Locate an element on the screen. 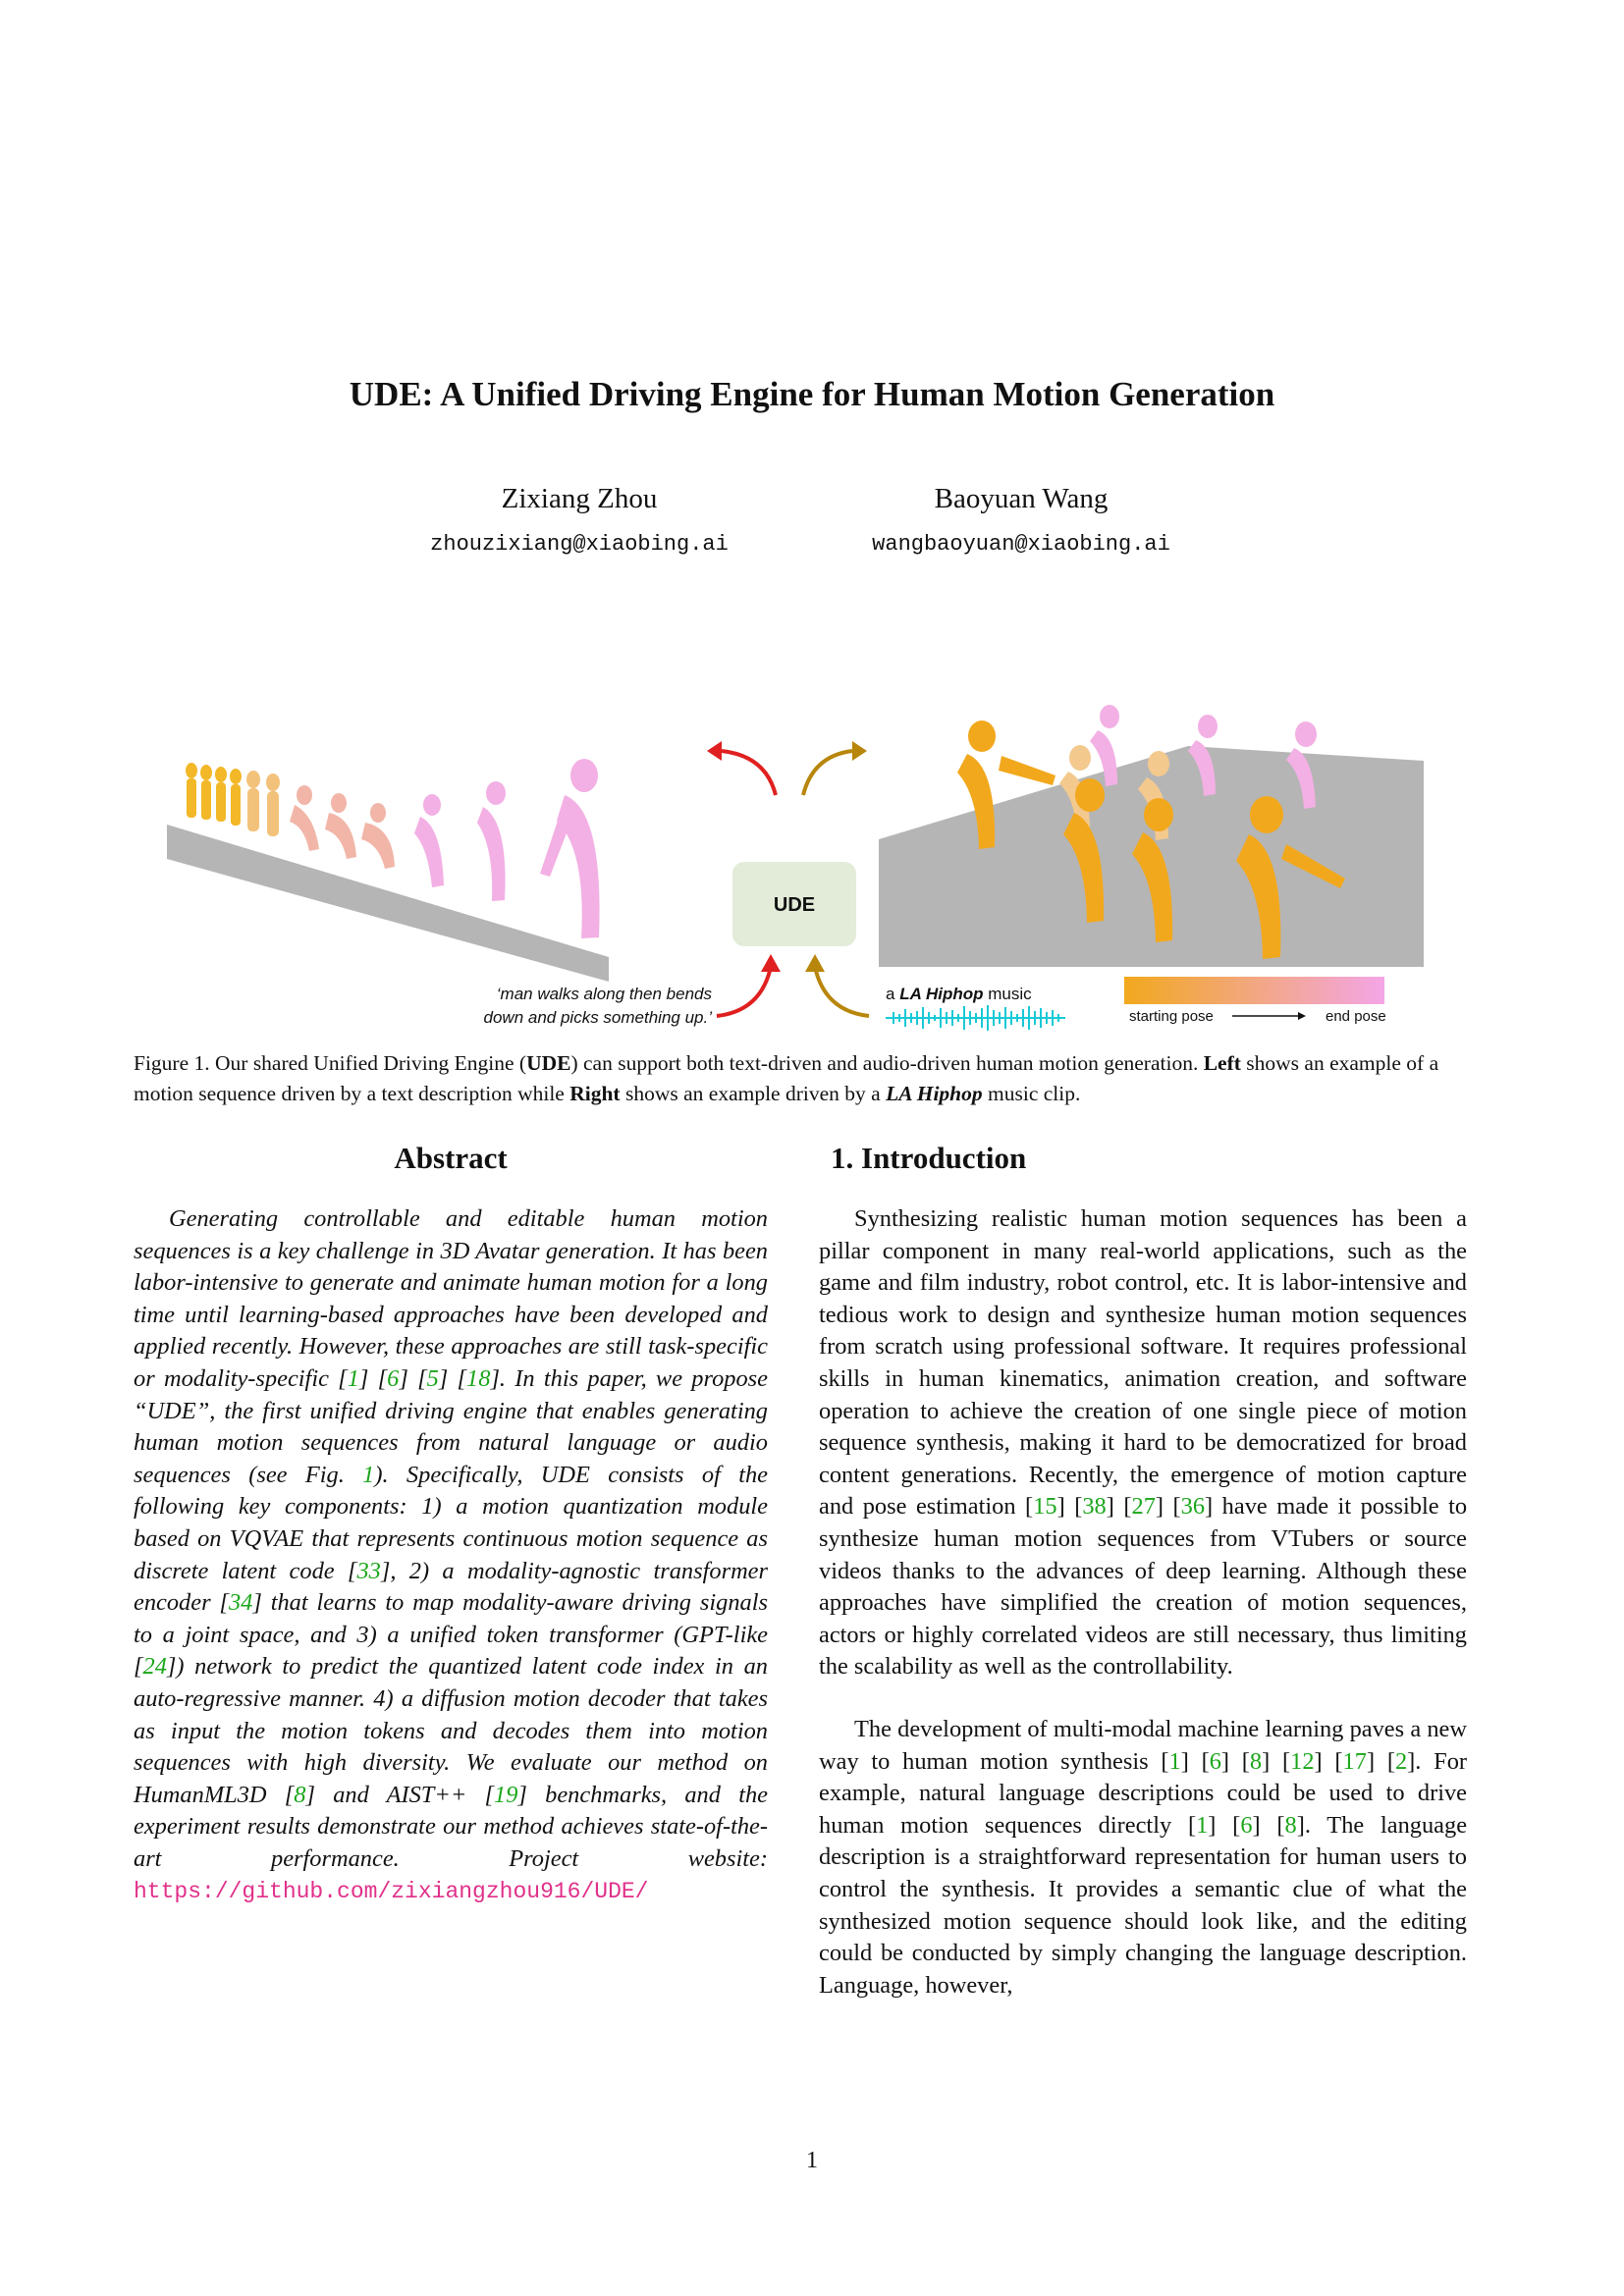  audio-waveform is located at coordinates (975, 1018).